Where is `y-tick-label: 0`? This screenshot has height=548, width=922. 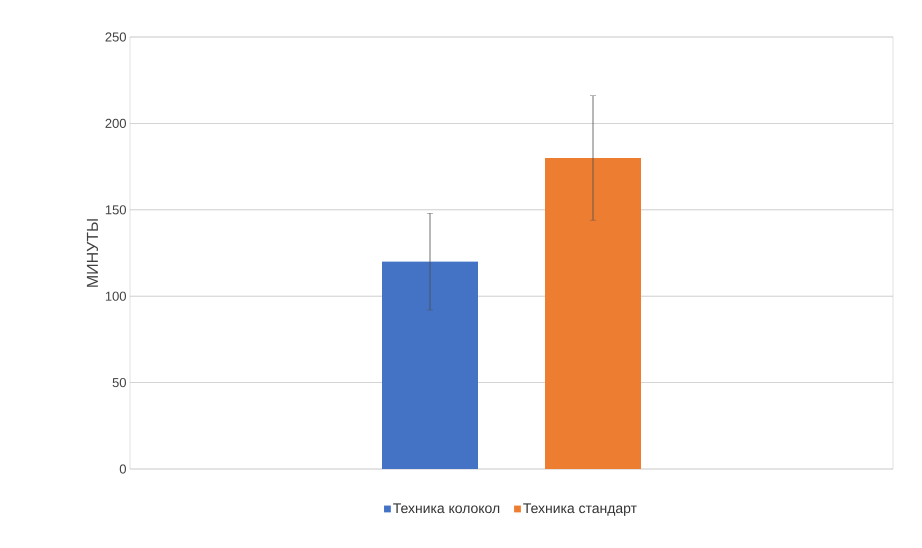 y-tick-label: 0 is located at coordinates (123, 469).